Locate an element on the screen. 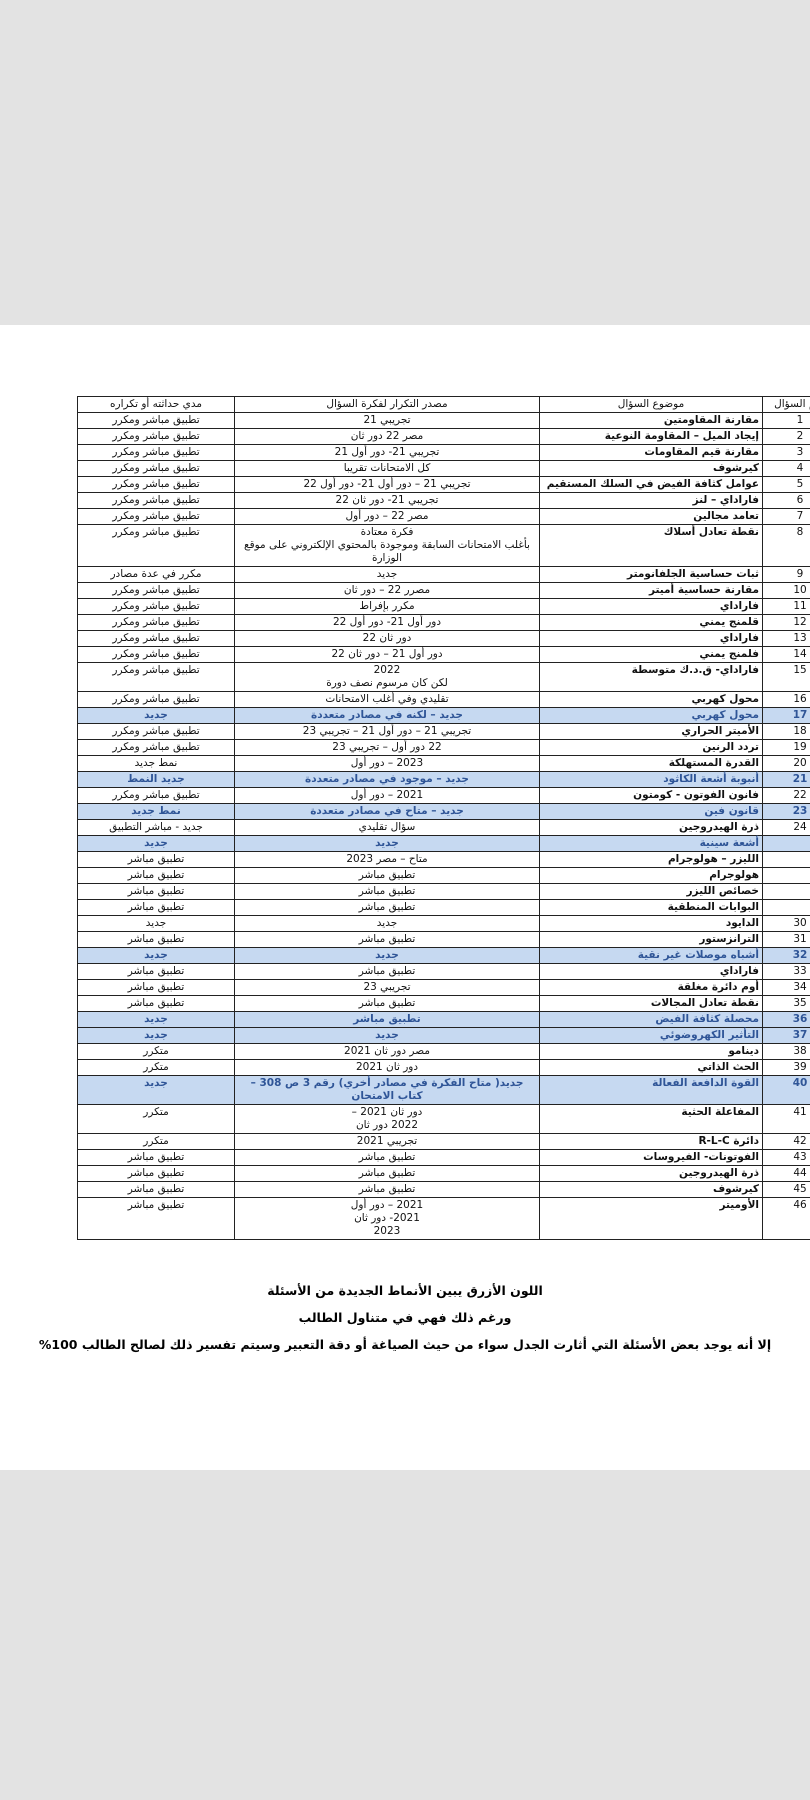 The width and height of the screenshot is (810, 1800). question-number: 46 is located at coordinates (786, 1218).